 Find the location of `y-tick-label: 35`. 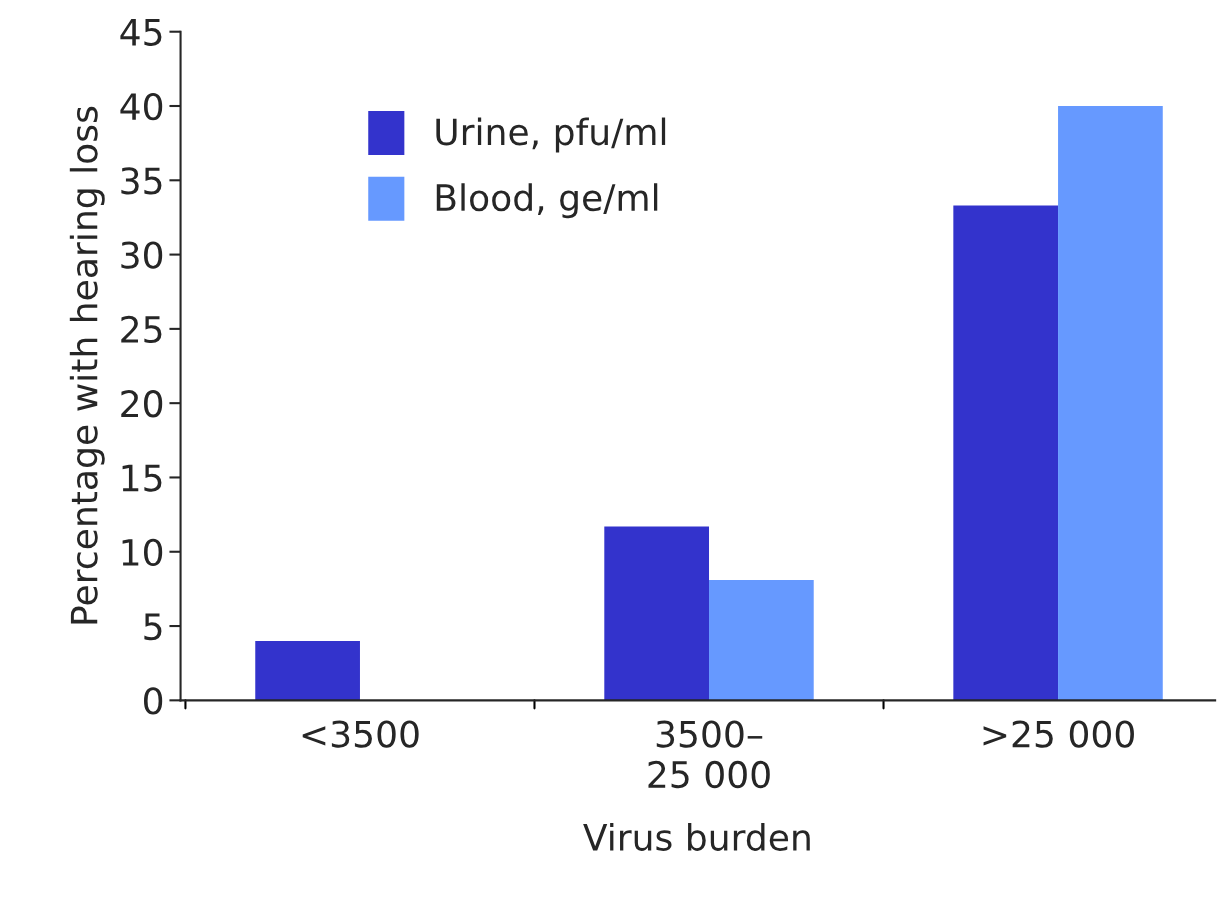

y-tick-label: 35 is located at coordinates (141, 181).